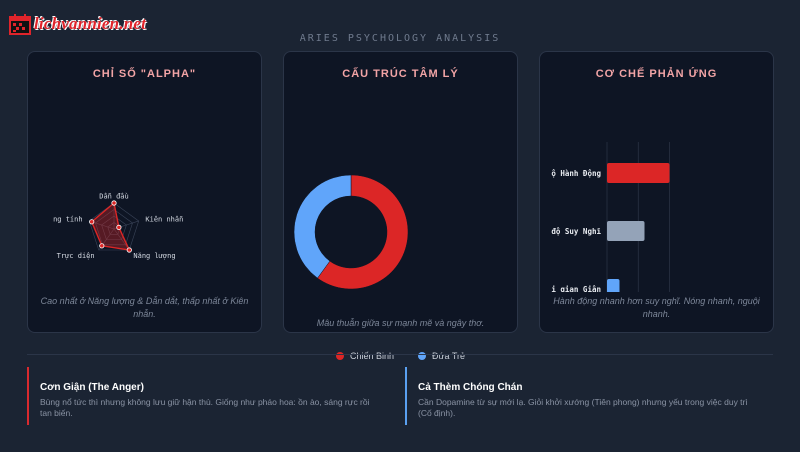  I want to click on card-title: CHỈ SỐ "ALPHA", so click(144, 74).